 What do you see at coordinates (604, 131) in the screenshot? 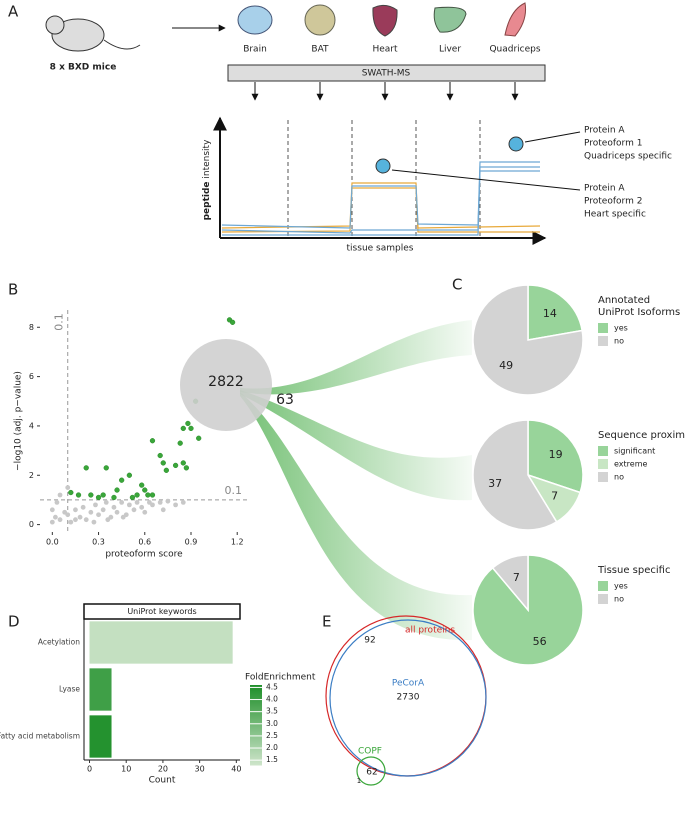
I see `callout: Protein A` at bounding box center [604, 131].